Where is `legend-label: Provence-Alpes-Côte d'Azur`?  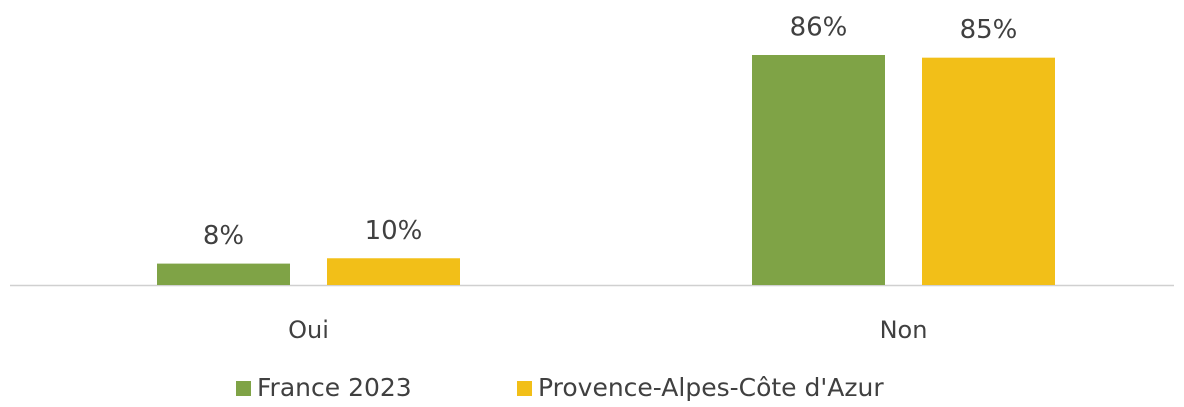
legend-label: Provence-Alpes-Côte d'Azur is located at coordinates (711, 387).